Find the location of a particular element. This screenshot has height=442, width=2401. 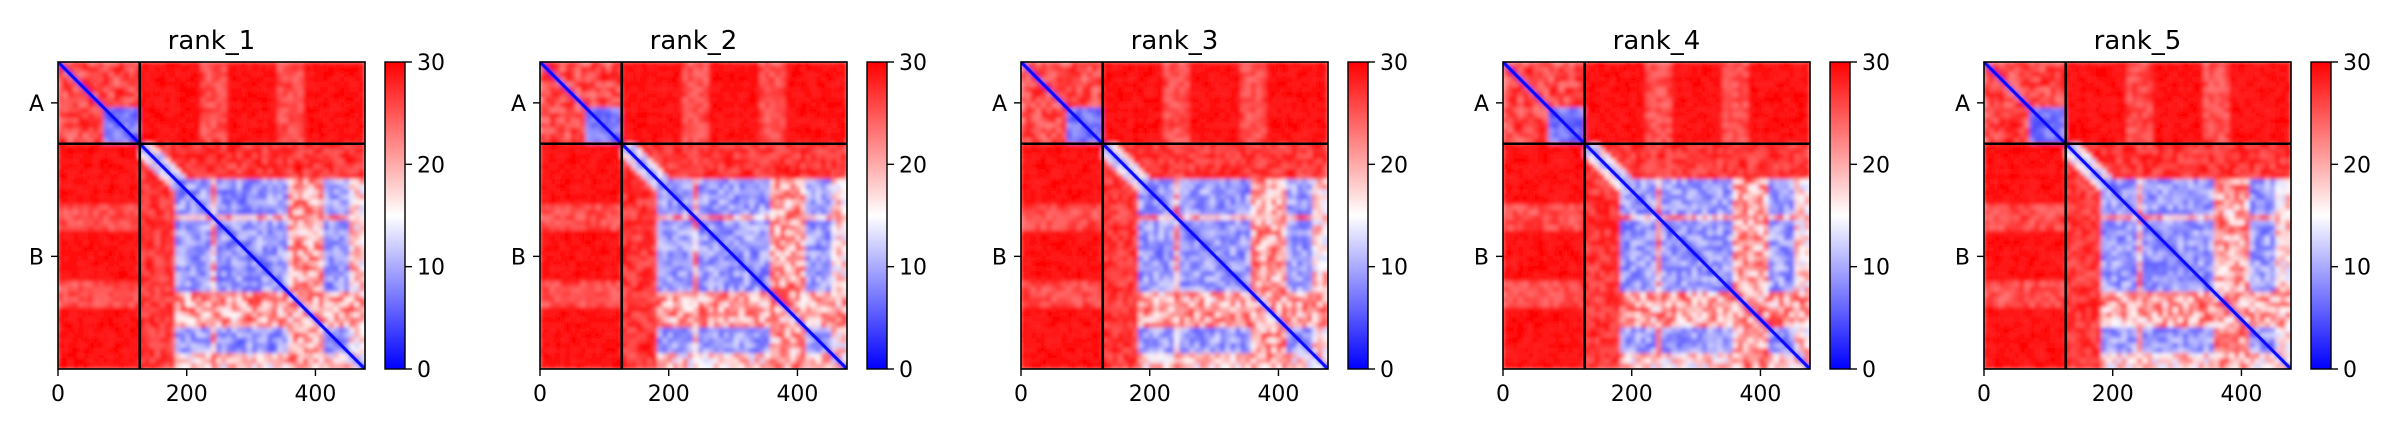

chain-label: B is located at coordinates (36, 257).